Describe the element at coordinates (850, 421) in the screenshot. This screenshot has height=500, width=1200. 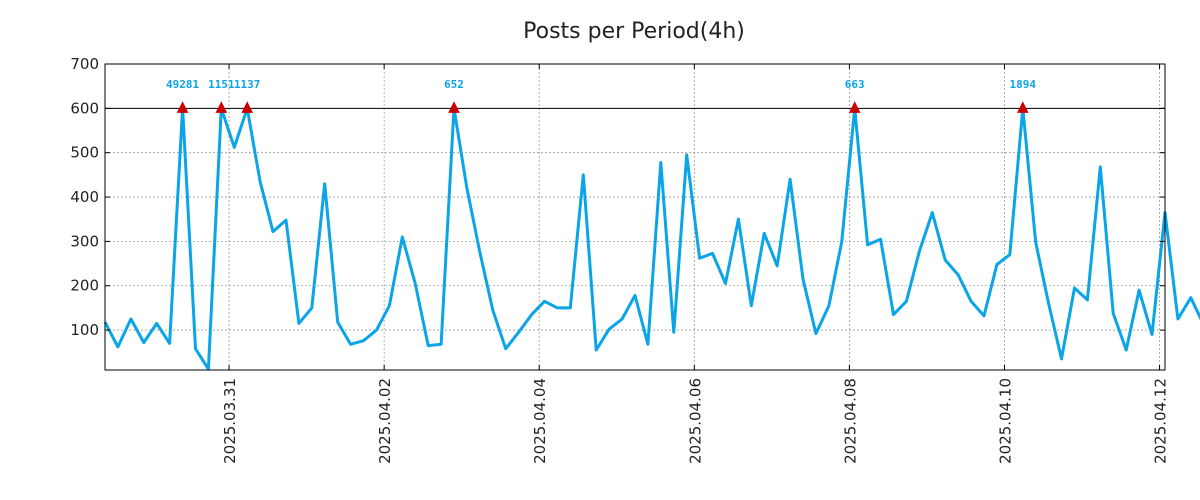
I see `x-tick-label: 2025.04.08` at that location.